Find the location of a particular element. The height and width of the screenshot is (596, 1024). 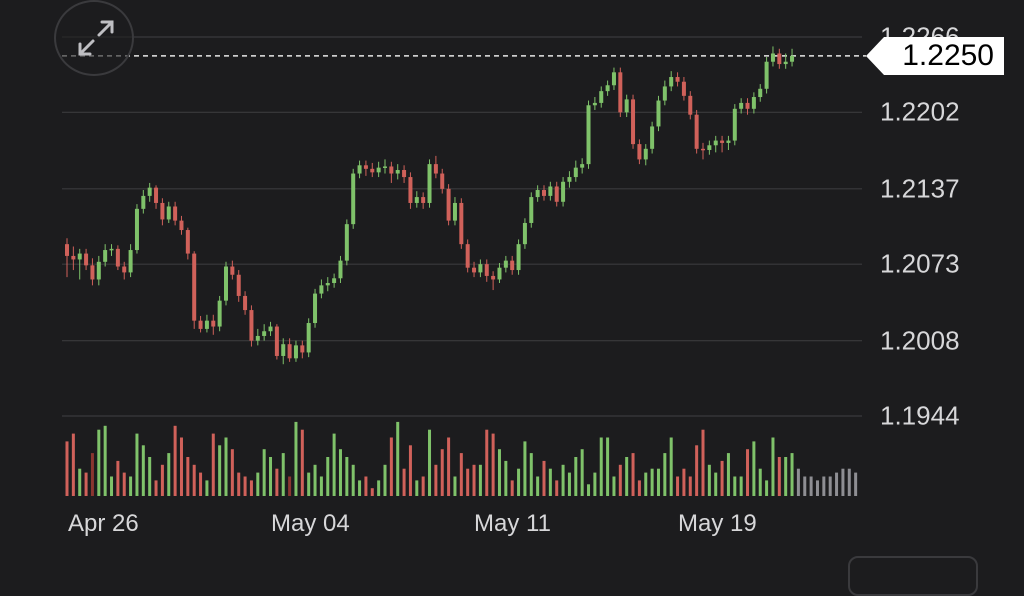

current-price-value: 1.2250 is located at coordinates (948, 55).